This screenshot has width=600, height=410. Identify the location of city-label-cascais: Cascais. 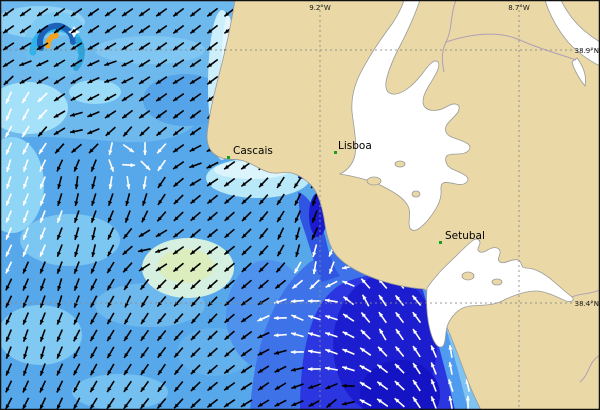
(253, 151).